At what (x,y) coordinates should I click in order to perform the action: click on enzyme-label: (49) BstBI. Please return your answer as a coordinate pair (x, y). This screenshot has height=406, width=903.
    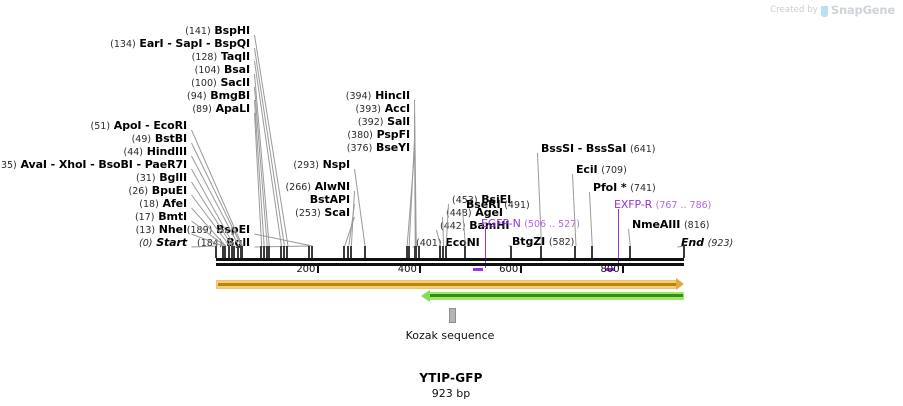
    Looking at the image, I should click on (159, 138).